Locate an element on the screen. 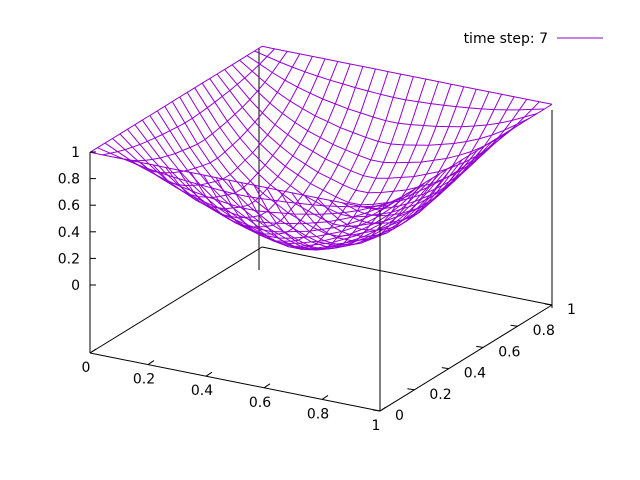 The width and height of the screenshot is (640, 480). axis-back-x is located at coordinates (407, 276).